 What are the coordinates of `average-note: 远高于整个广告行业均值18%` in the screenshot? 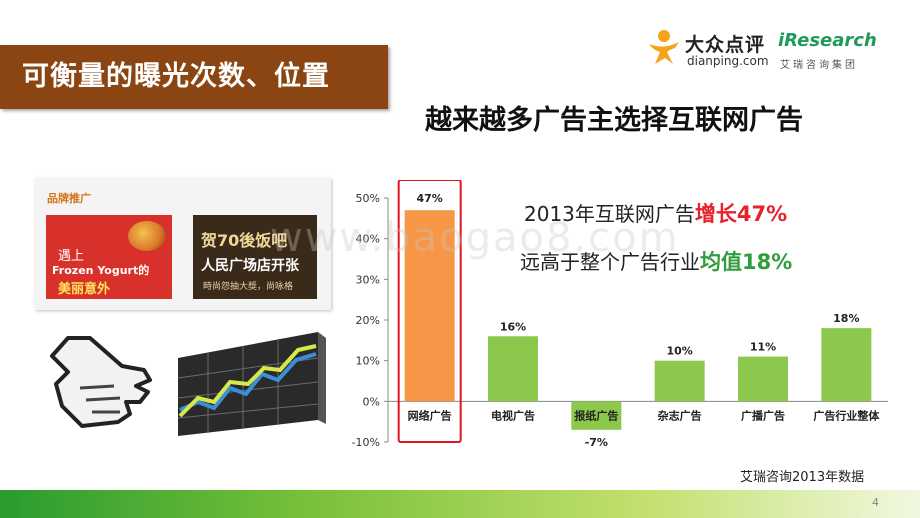 It's located at (656, 261).